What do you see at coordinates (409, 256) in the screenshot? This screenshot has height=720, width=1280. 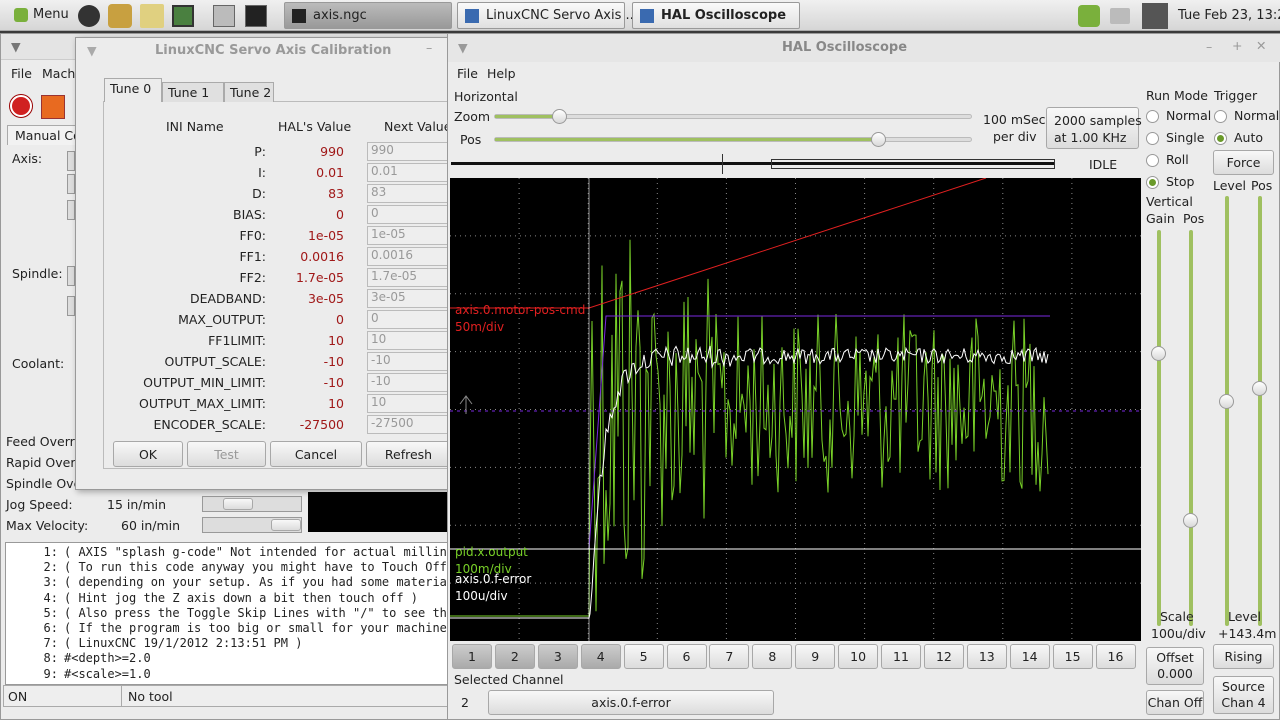 I see `next-value-input: 0.0016` at bounding box center [409, 256].